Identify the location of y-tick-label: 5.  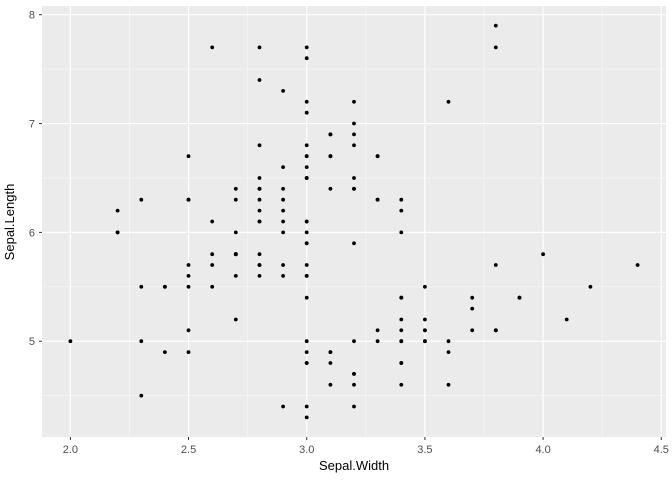
(32, 342).